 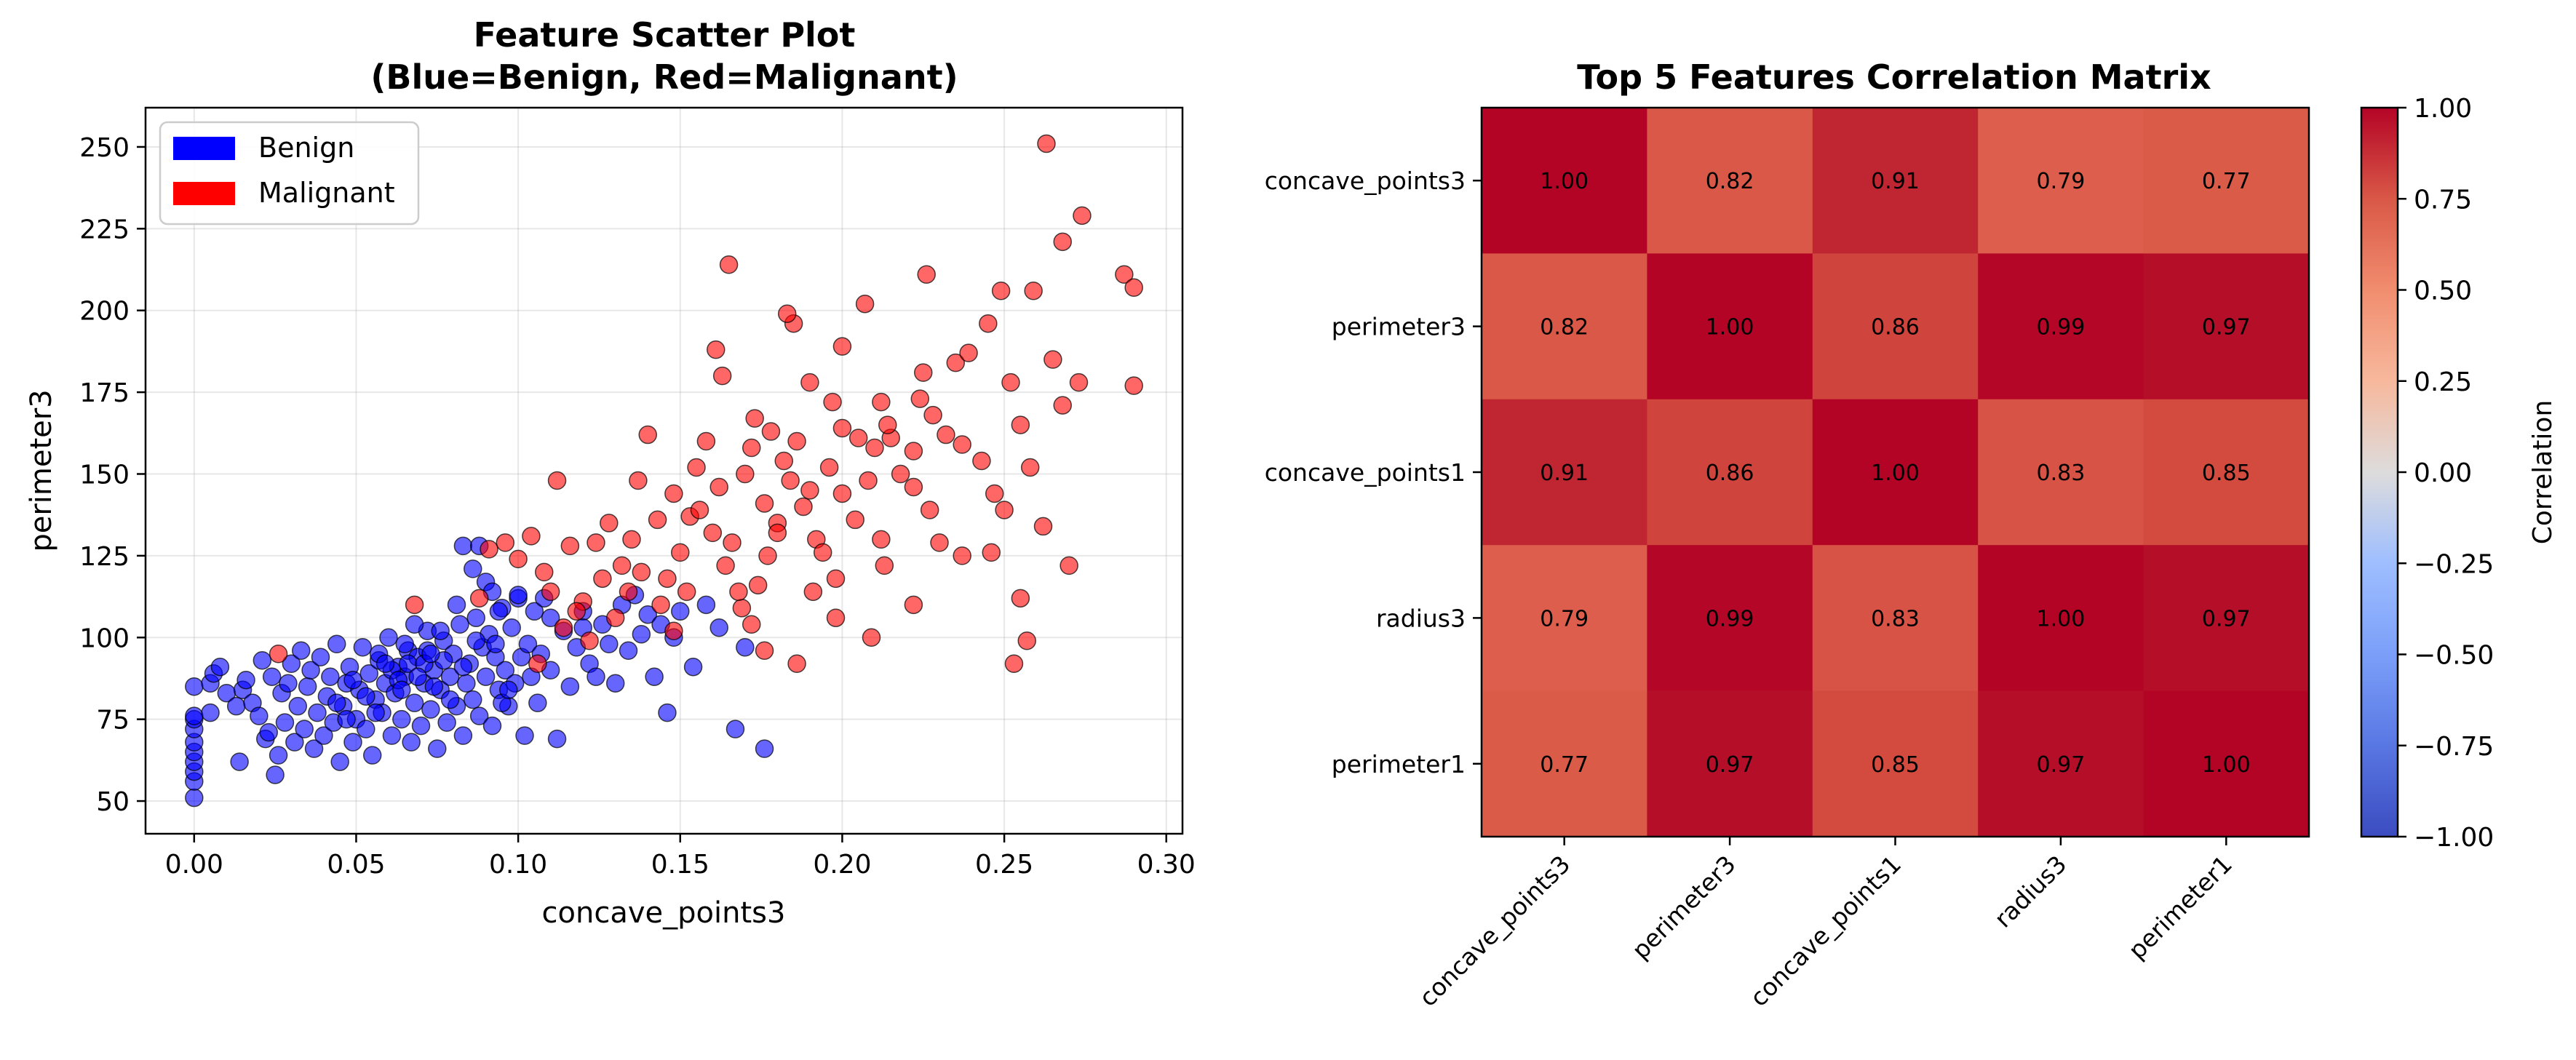 I want to click on colorbar-tick-label: −1.00, so click(x=2454, y=838).